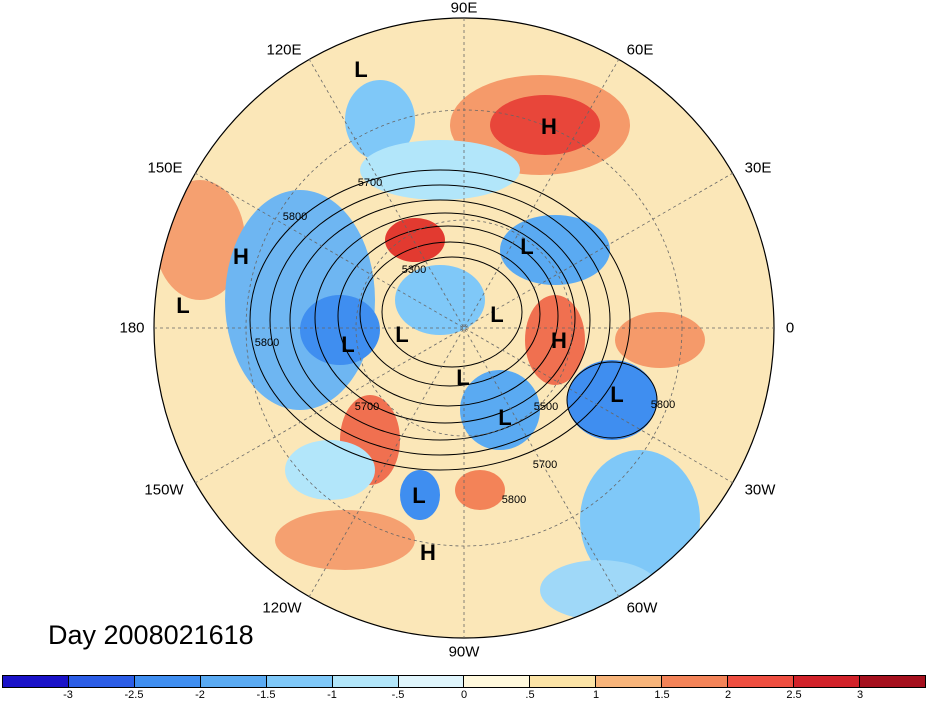 This screenshot has width=928, height=702. Describe the element at coordinates (760, 490) in the screenshot. I see `lon-label-30w: 30W` at that location.